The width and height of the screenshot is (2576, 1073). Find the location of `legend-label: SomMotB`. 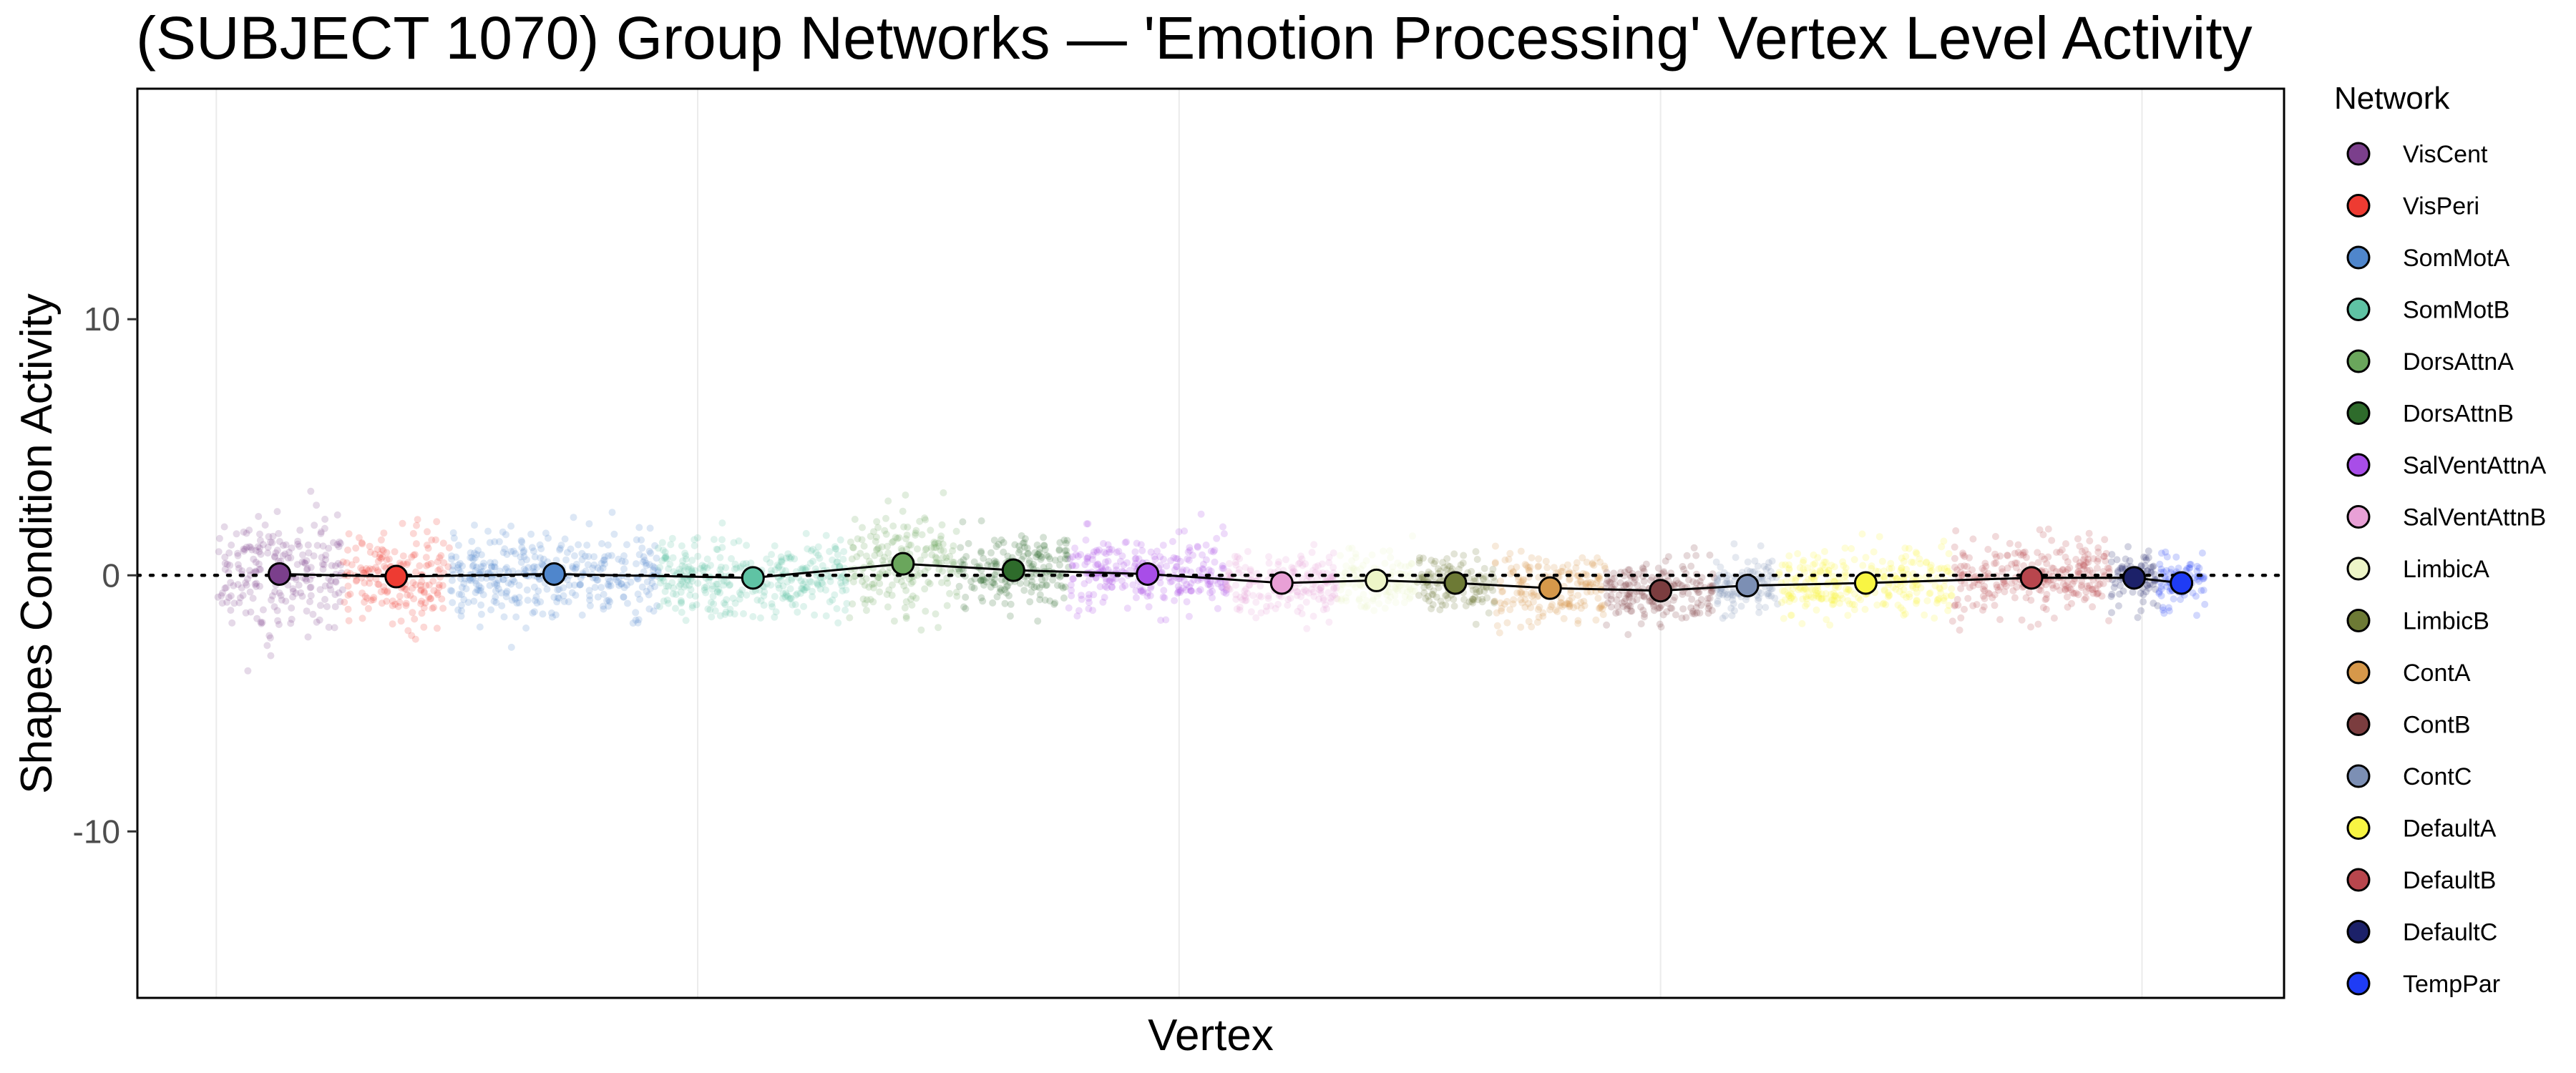

legend-label: SomMotB is located at coordinates (2456, 310).